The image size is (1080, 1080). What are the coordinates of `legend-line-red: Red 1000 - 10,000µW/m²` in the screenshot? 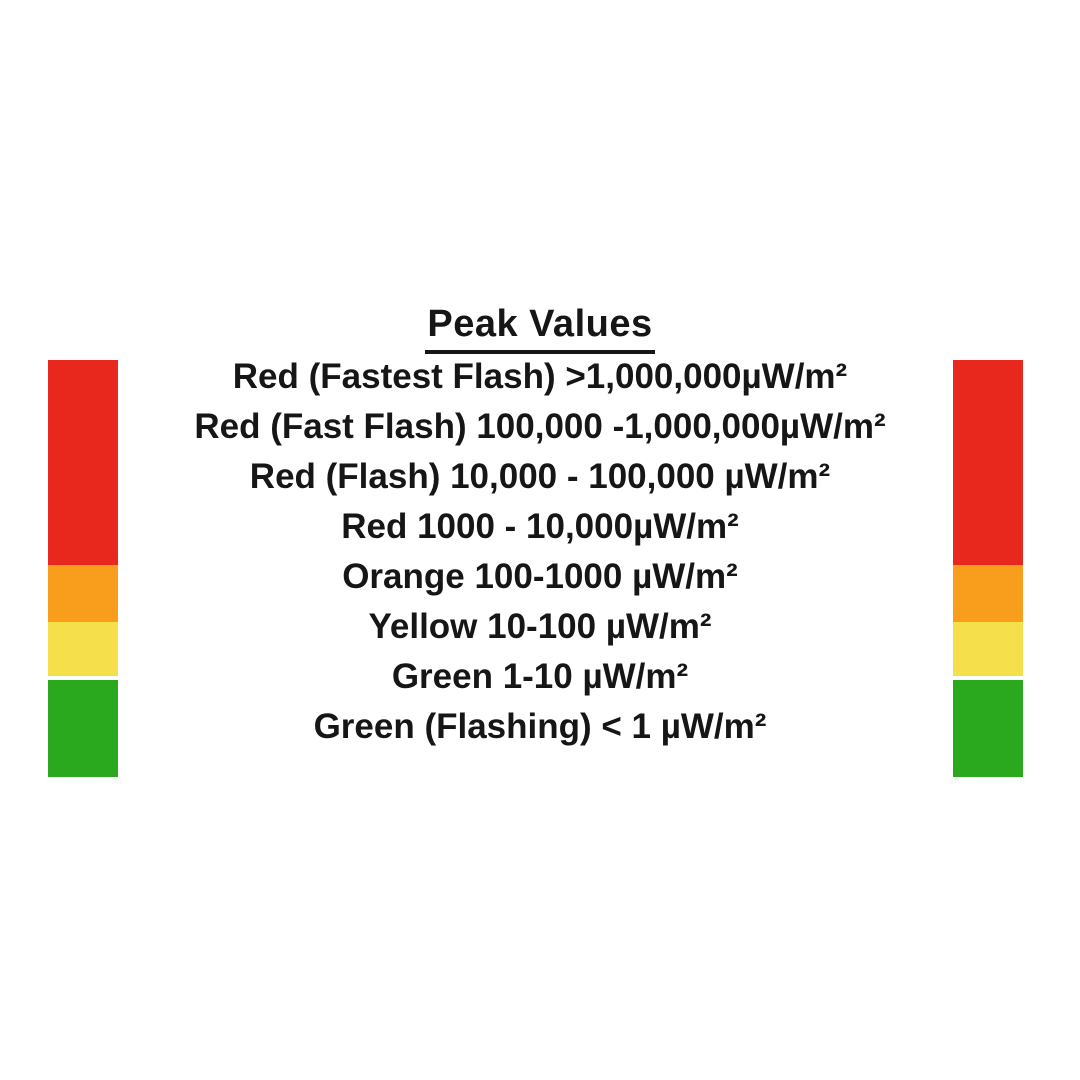 It's located at (540, 526).